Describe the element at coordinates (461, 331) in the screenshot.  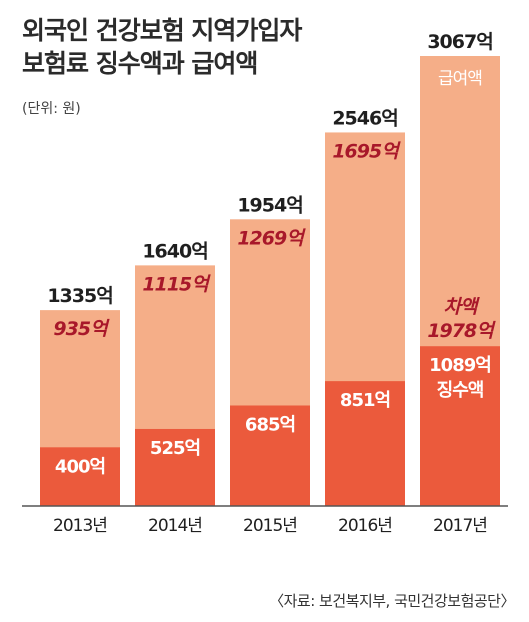
I see `difference-value-label: 1978억` at that location.